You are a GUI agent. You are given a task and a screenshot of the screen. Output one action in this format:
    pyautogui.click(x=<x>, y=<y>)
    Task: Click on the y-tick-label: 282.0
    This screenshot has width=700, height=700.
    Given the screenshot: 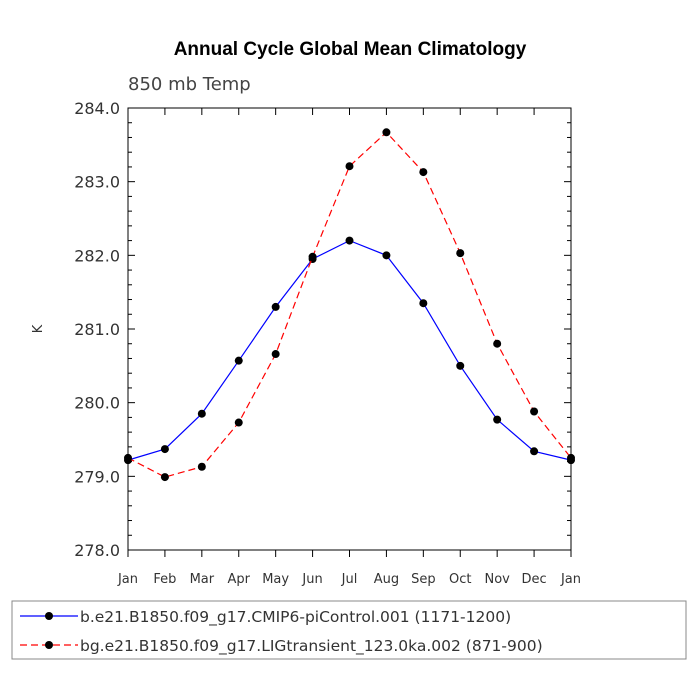 What is the action you would take?
    pyautogui.click(x=97, y=255)
    